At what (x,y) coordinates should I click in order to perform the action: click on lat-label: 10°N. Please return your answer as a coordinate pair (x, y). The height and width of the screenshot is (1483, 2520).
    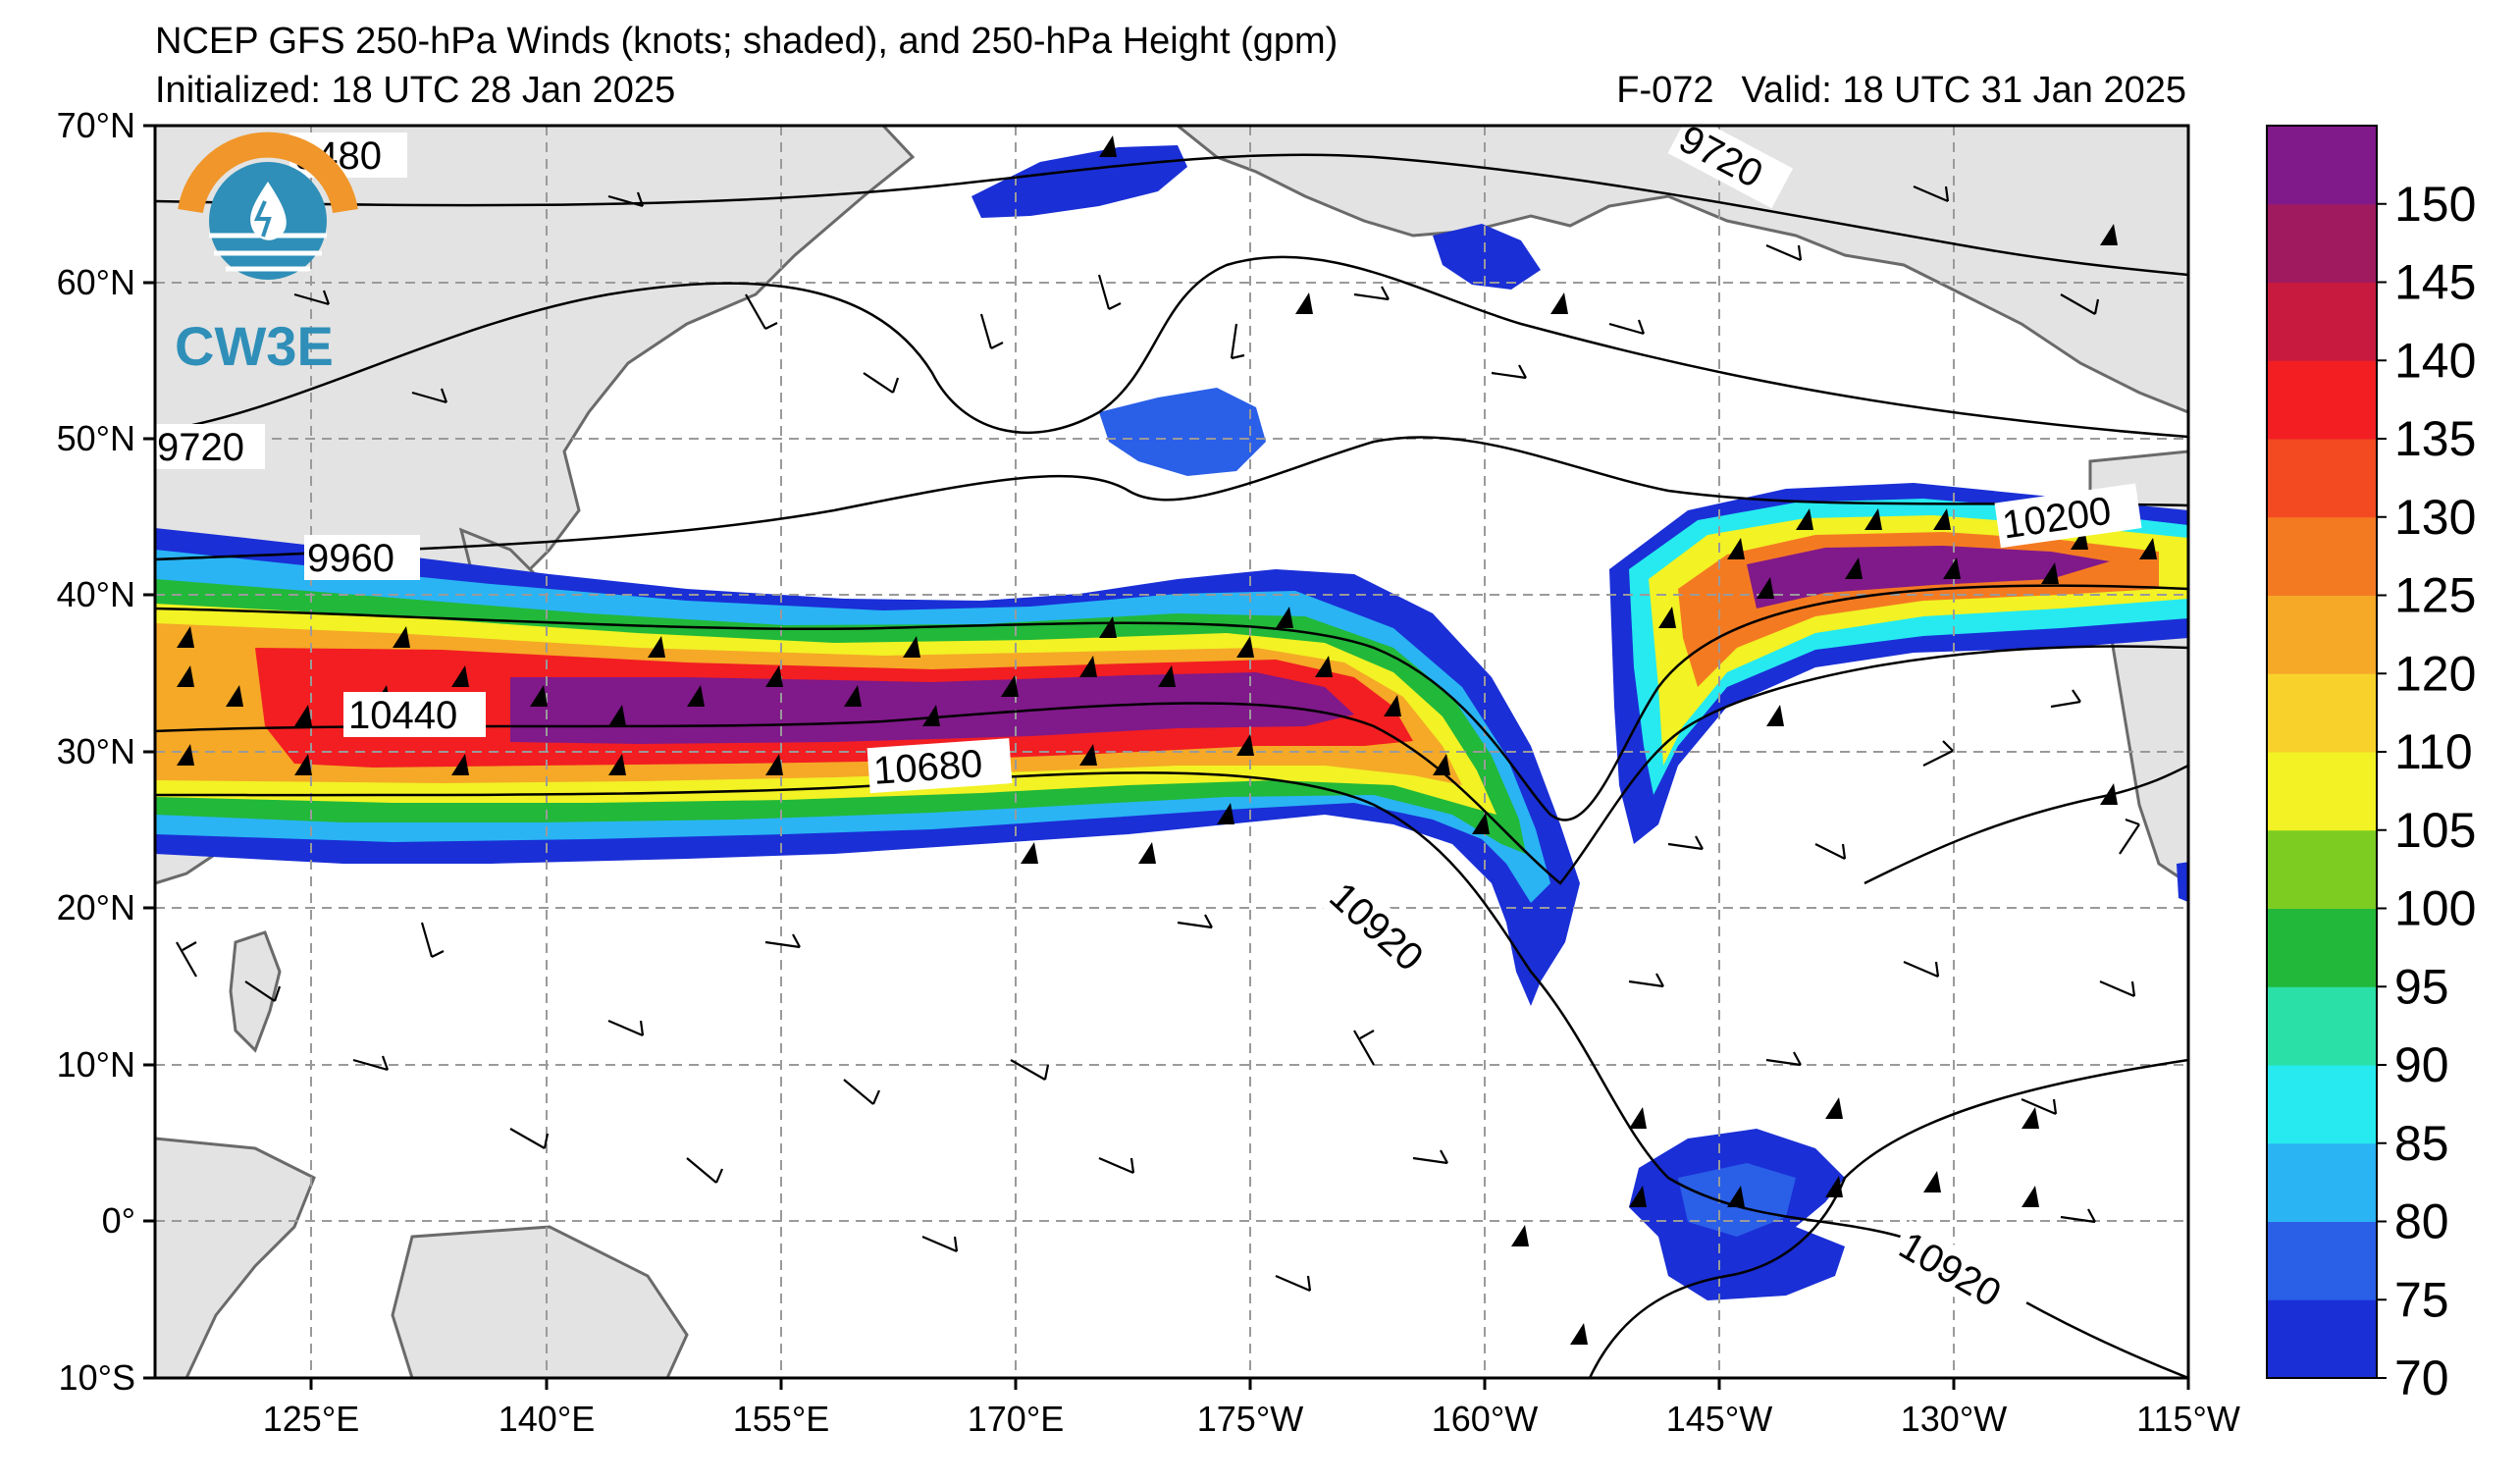
    Looking at the image, I should click on (96, 1064).